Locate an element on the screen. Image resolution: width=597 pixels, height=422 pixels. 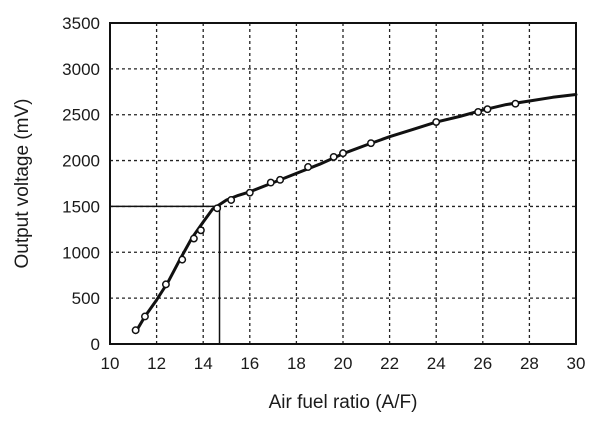
x-tick-label: 20 is located at coordinates (343, 363).